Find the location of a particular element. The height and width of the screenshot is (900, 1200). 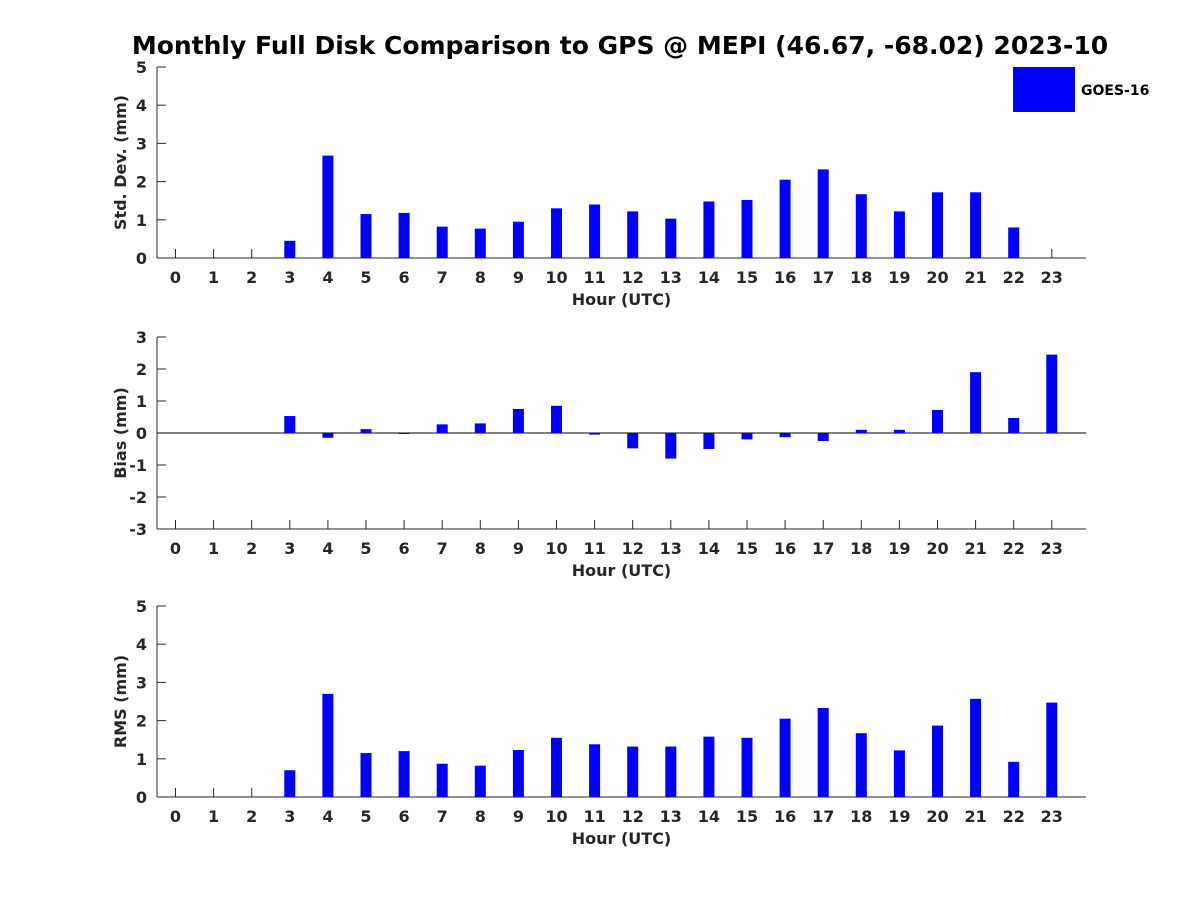

y-axis-label: Bias (mm) is located at coordinates (120, 433).